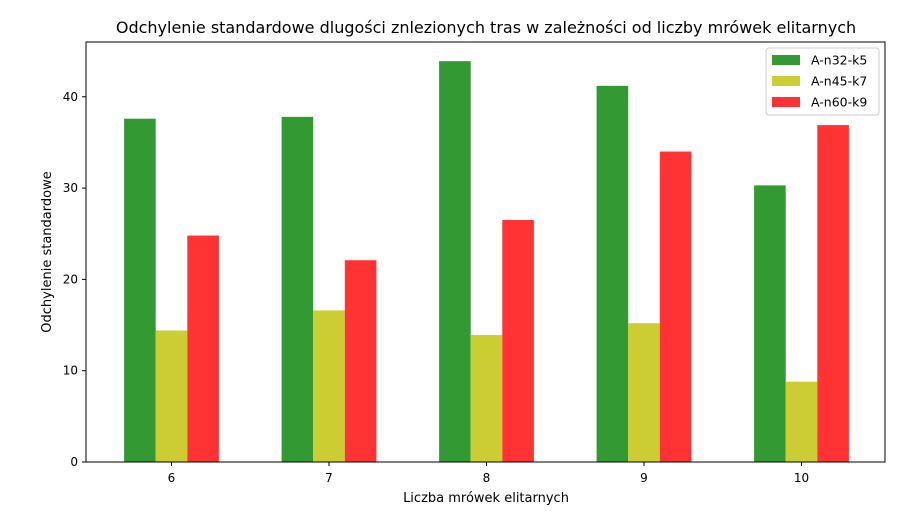 The width and height of the screenshot is (907, 527). I want to click on x-tick-label: 7, so click(329, 478).